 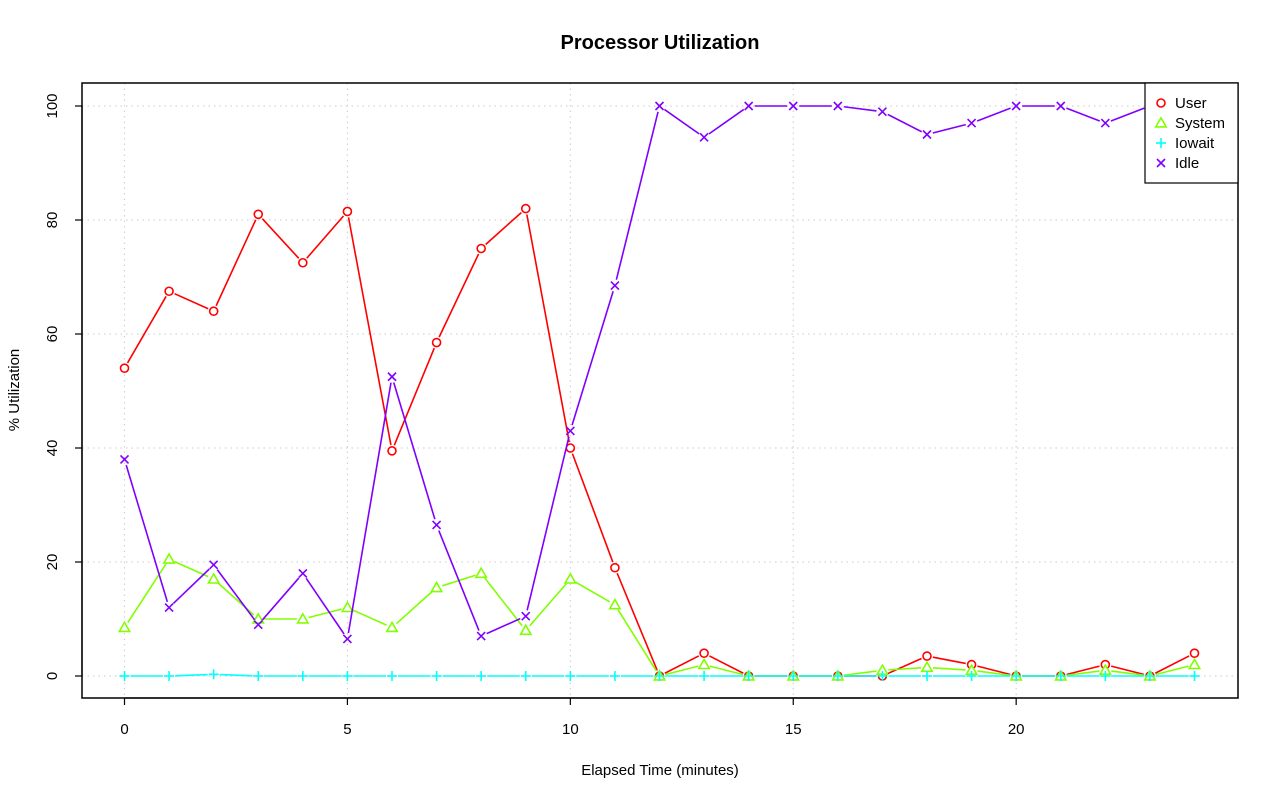 I want to click on x-tick-label: 15, so click(x=793, y=729).